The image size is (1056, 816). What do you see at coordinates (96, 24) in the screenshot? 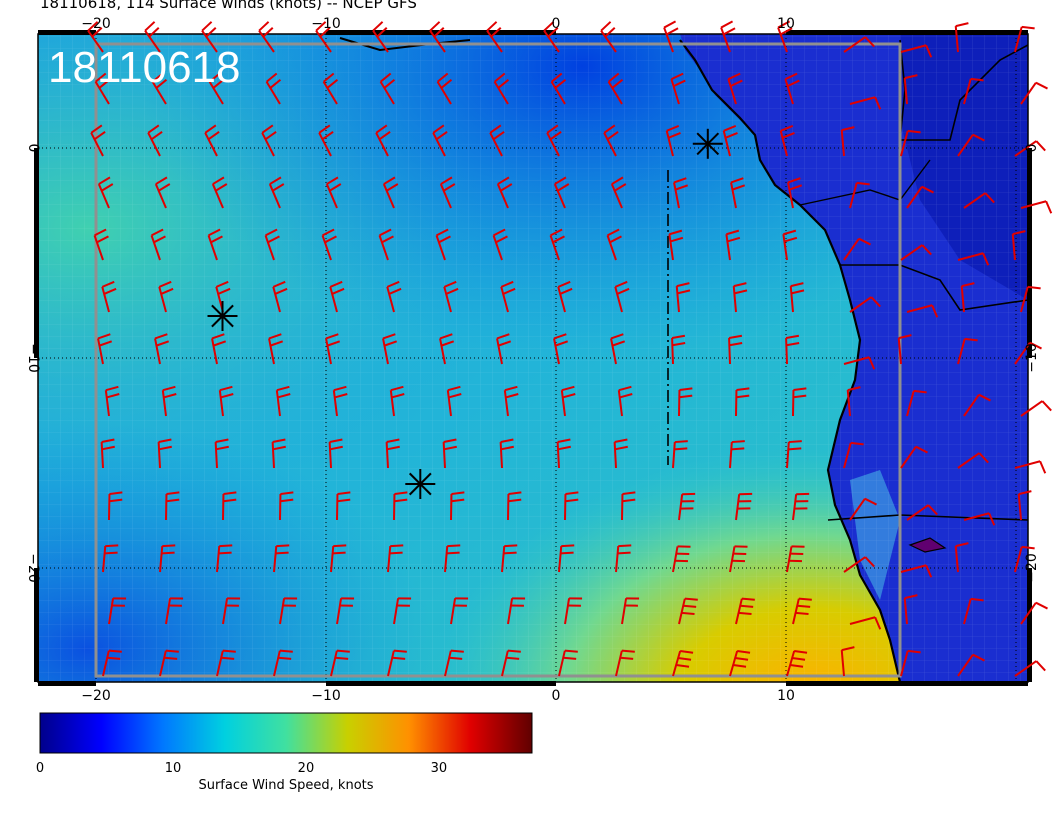
I see `lon-tick-top: −20` at bounding box center [96, 24].